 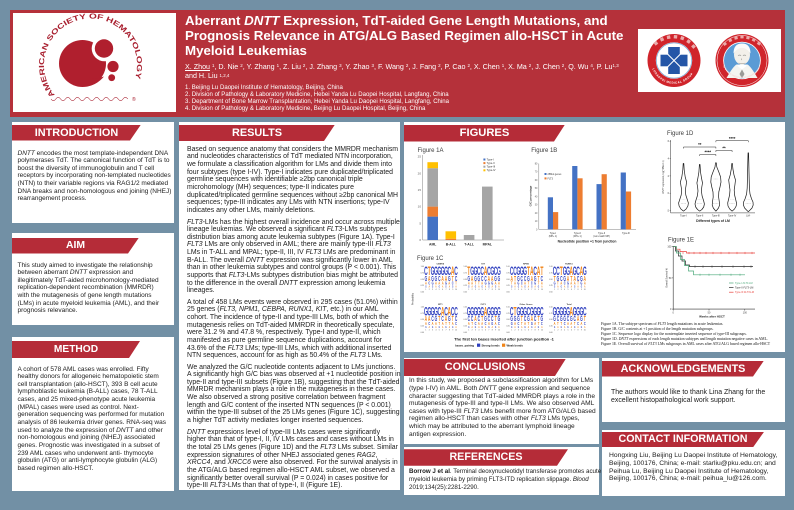 What do you see at coordinates (683, 216) in the screenshot?
I see `svg-text: Type-I` at bounding box center [683, 216].